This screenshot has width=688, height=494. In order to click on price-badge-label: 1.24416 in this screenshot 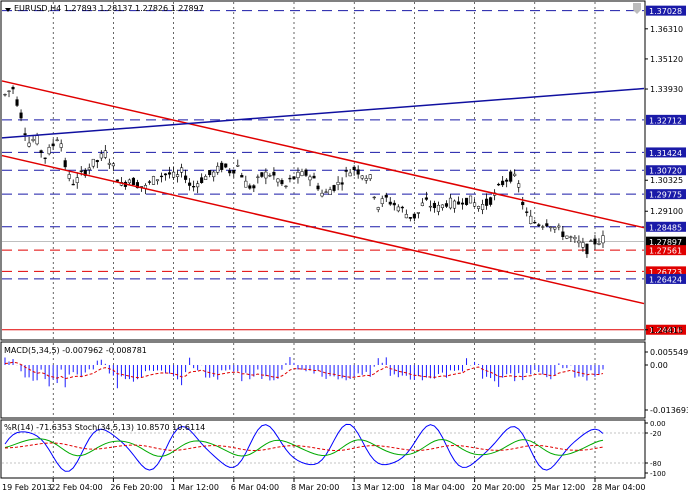, I will do `click(665, 330)`.